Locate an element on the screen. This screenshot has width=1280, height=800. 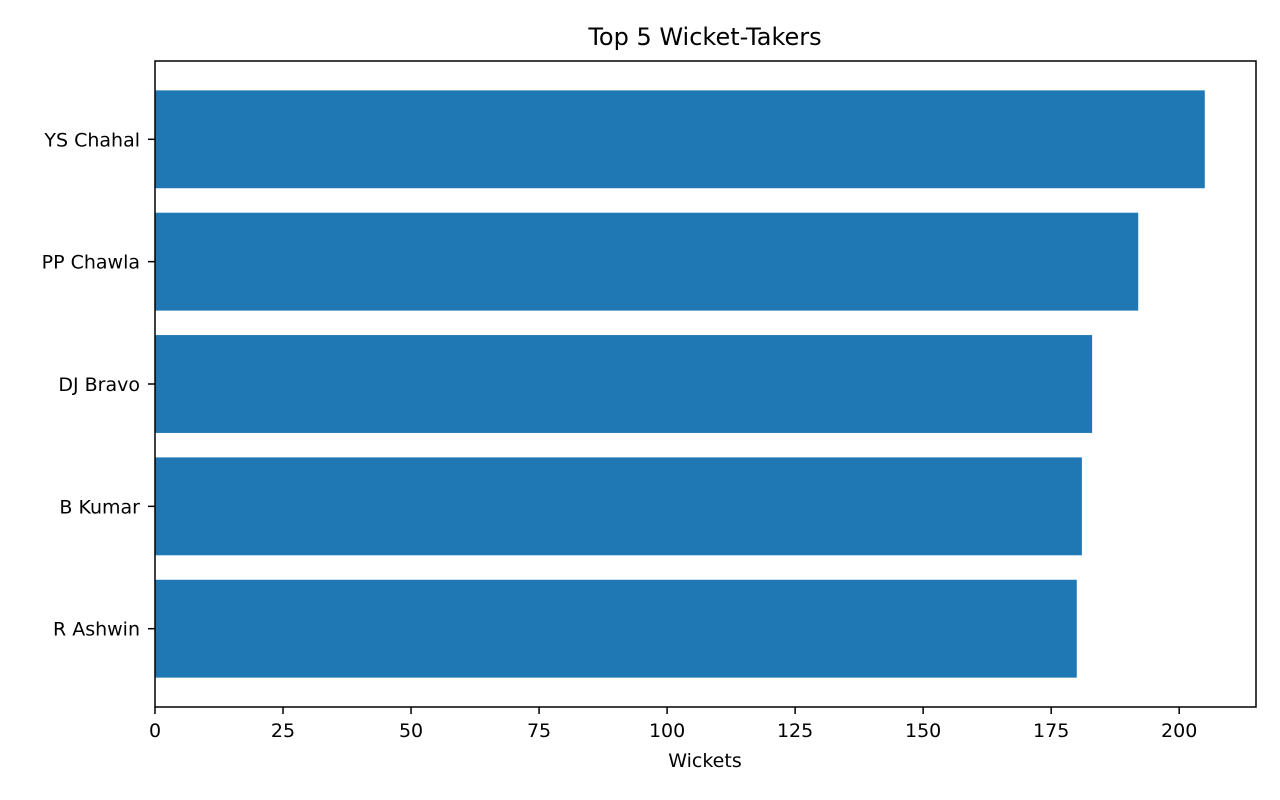
y-tick-label: YS Chahal is located at coordinates (91, 140).